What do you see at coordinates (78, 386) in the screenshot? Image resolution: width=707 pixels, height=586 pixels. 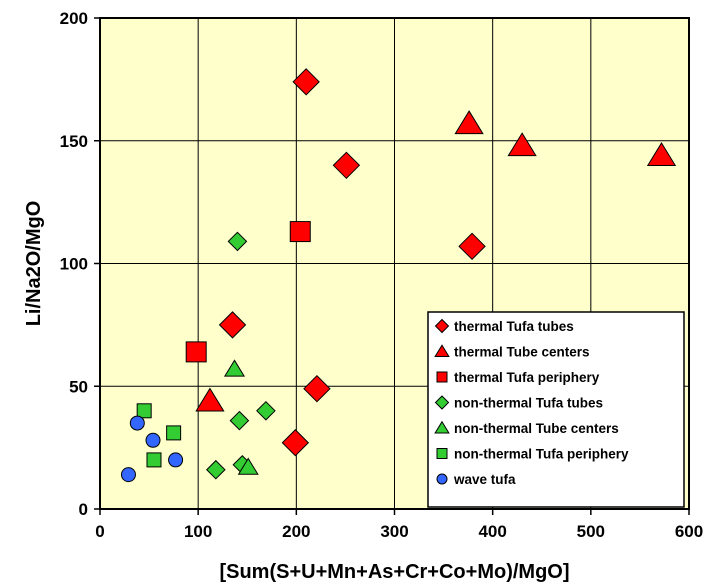 I see `y-tick-label: 50` at bounding box center [78, 386].